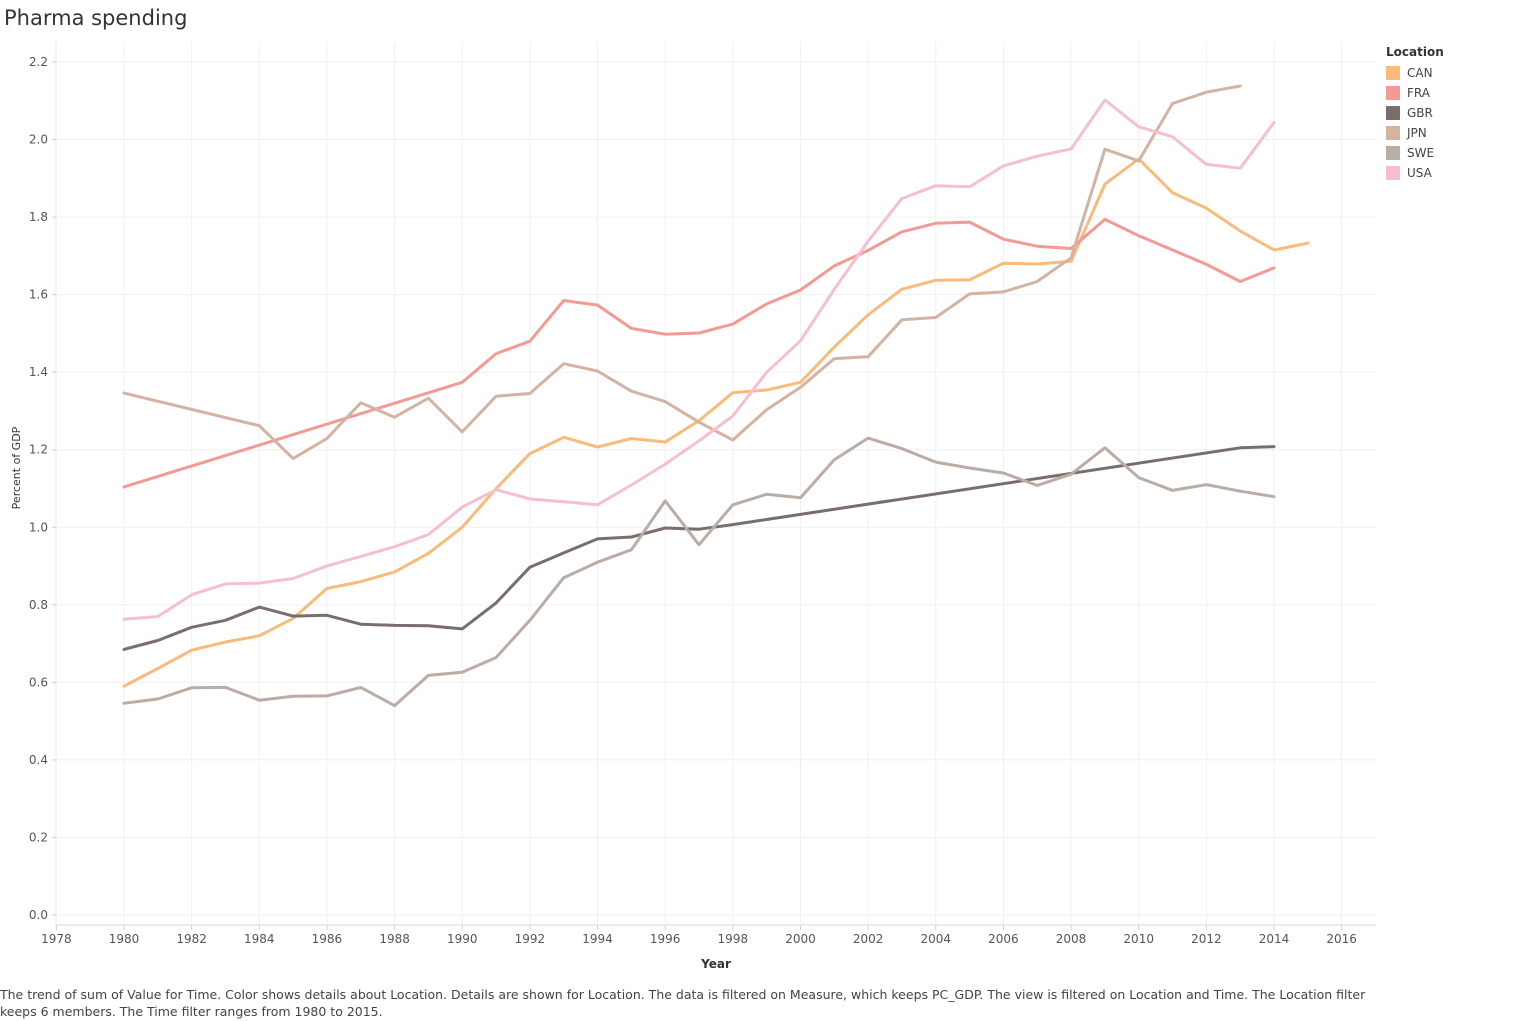  Describe the element at coordinates (1274, 939) in the screenshot. I see `x-tick-label: 2014` at that location.